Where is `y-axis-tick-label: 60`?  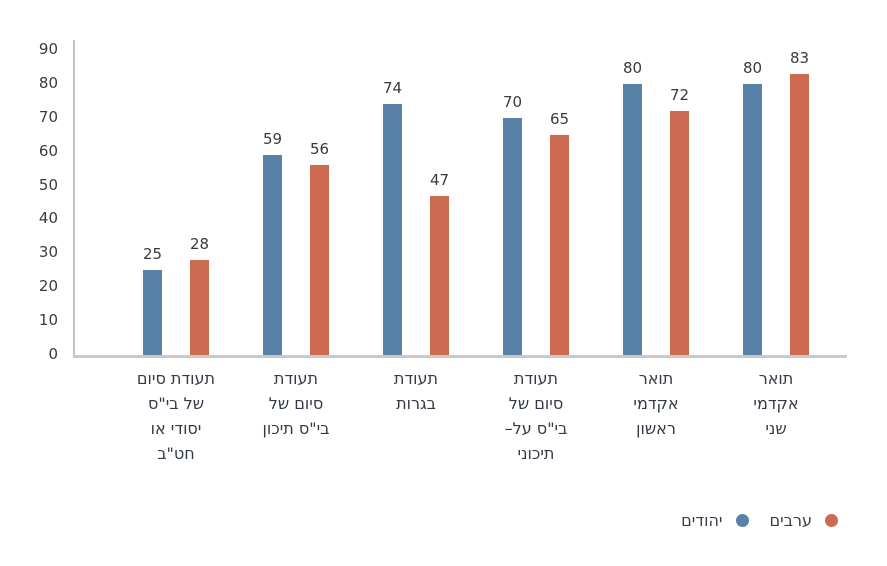
y-axis-tick-label: 60 is located at coordinates (48, 150).